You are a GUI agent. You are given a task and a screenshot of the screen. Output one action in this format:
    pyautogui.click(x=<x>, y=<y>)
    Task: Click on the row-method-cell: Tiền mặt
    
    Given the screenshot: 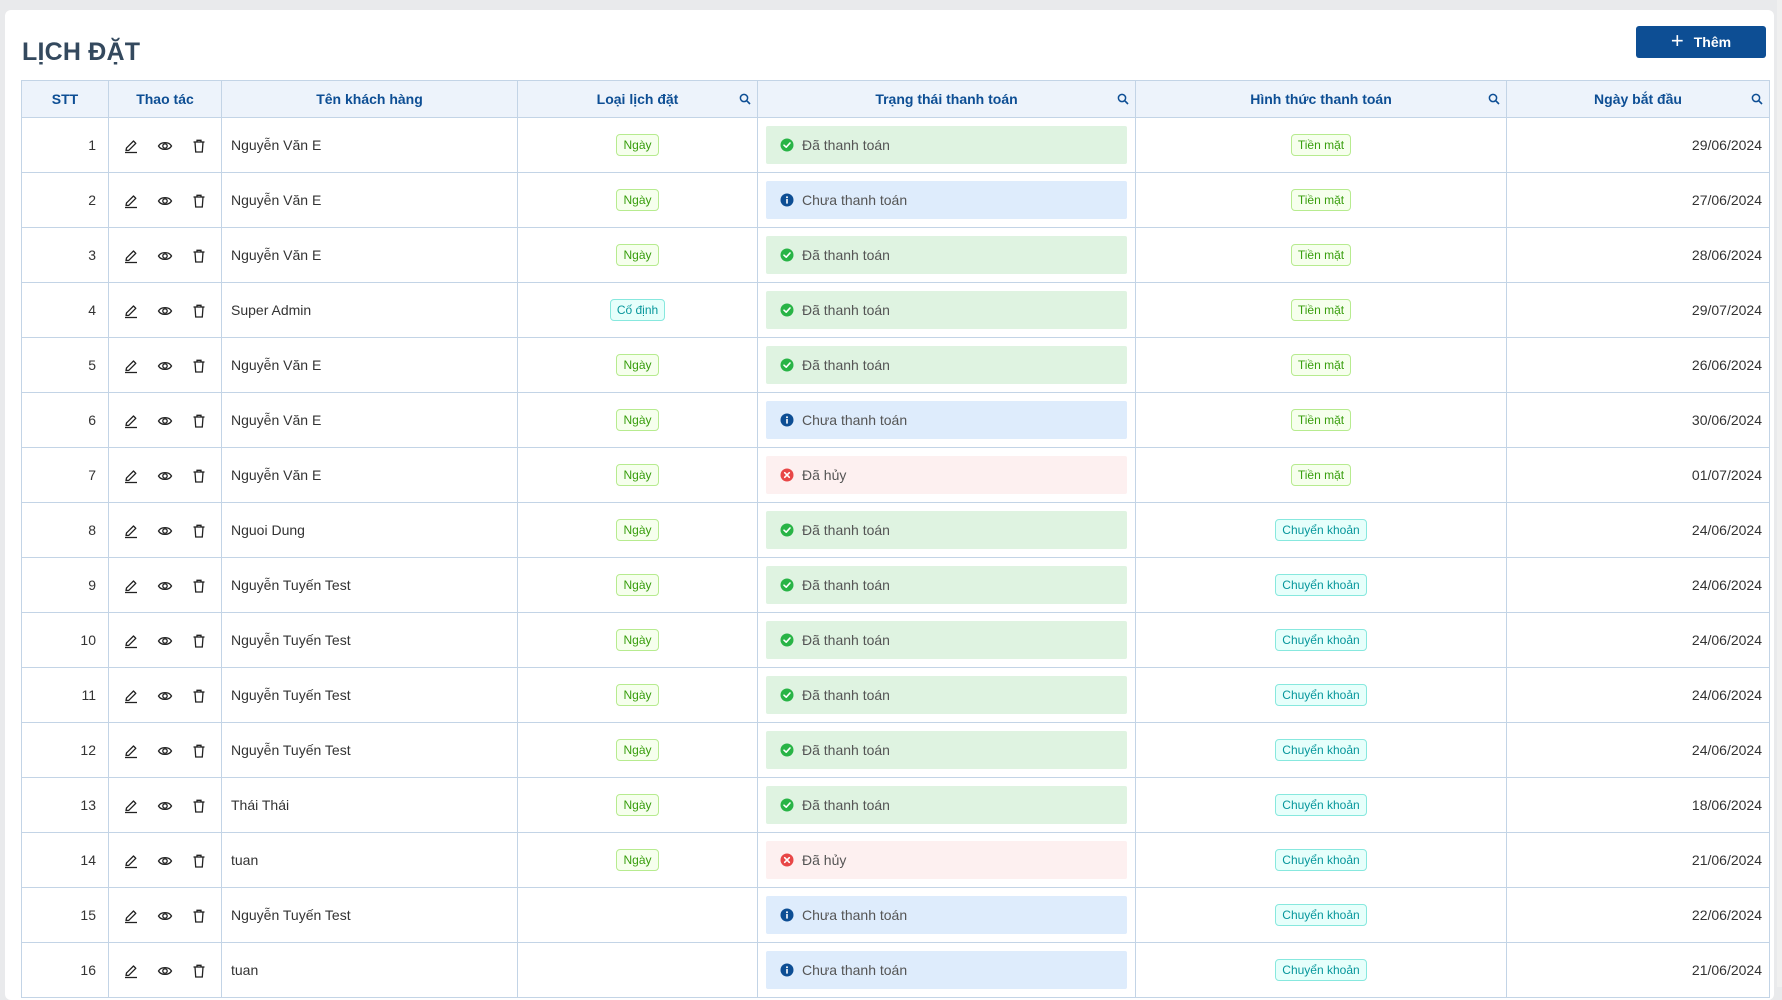 What is the action you would take?
    pyautogui.click(x=1321, y=420)
    